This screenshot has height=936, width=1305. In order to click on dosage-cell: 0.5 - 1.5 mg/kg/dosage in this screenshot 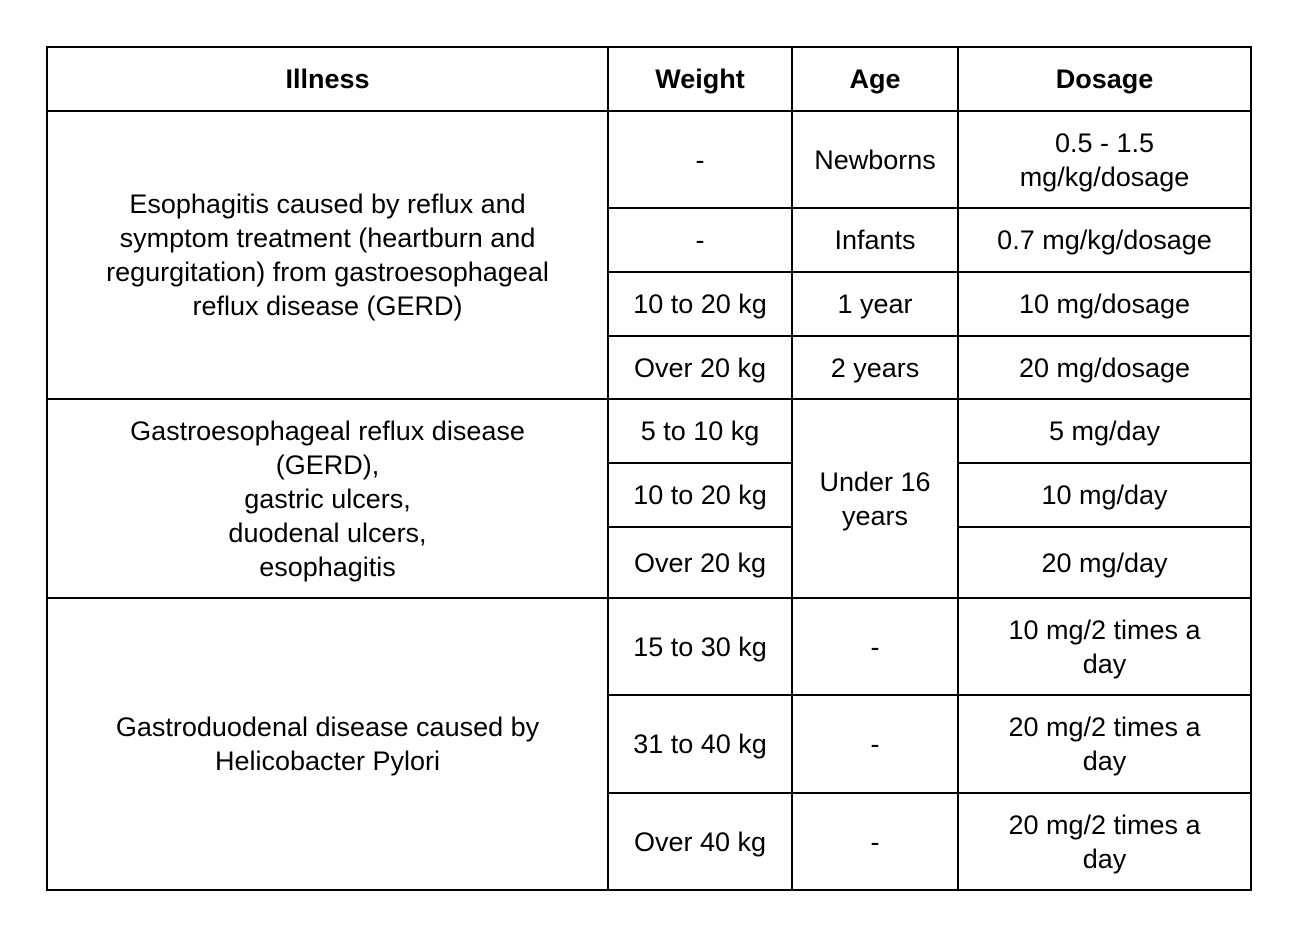, I will do `click(1104, 159)`.